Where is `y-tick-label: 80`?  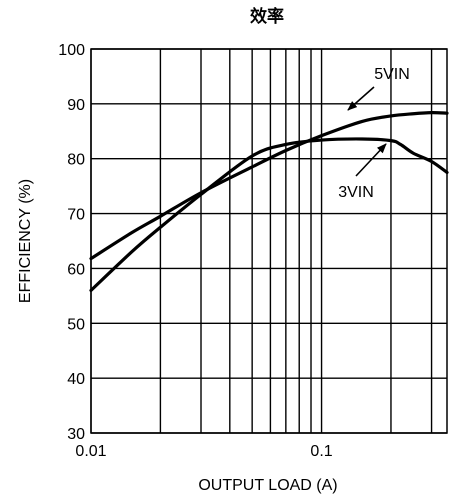 y-tick-label: 80 is located at coordinates (76, 160).